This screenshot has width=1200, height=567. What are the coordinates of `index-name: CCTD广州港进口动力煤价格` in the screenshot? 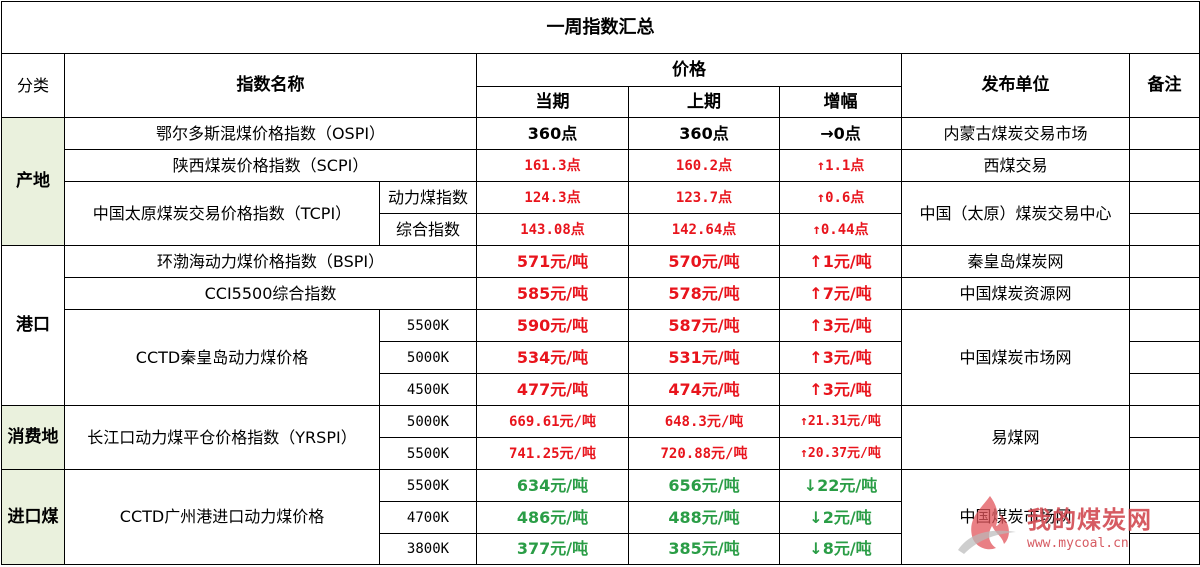 It's located at (222, 517).